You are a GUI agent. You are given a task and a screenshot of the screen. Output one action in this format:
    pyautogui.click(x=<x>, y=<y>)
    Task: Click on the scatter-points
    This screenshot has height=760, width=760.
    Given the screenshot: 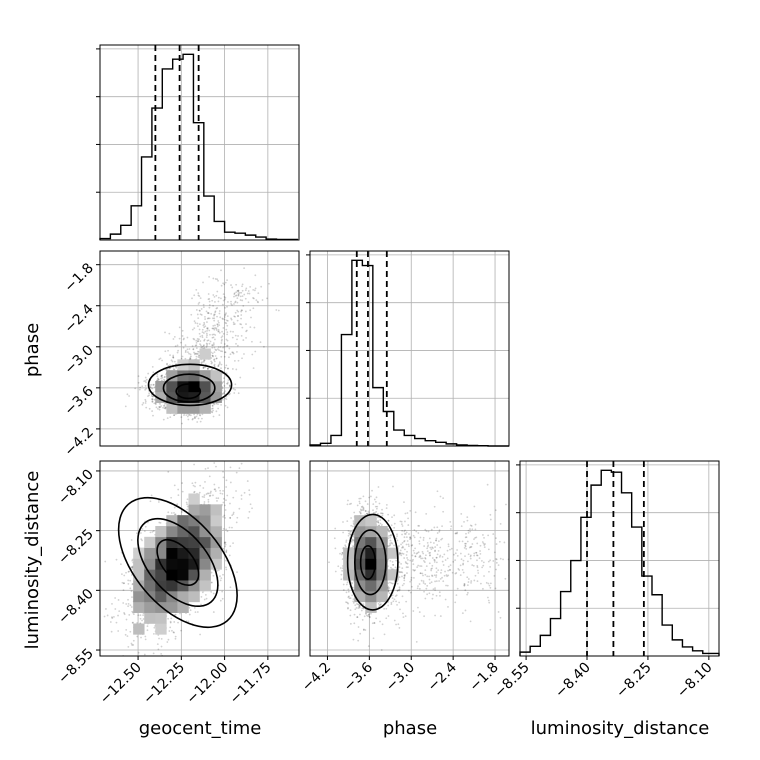 What is the action you would take?
    pyautogui.click(x=178, y=559)
    